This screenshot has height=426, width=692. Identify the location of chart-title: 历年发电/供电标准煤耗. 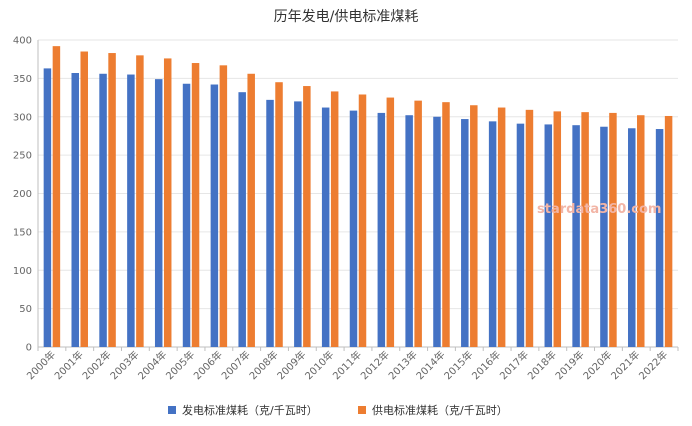
(346, 17).